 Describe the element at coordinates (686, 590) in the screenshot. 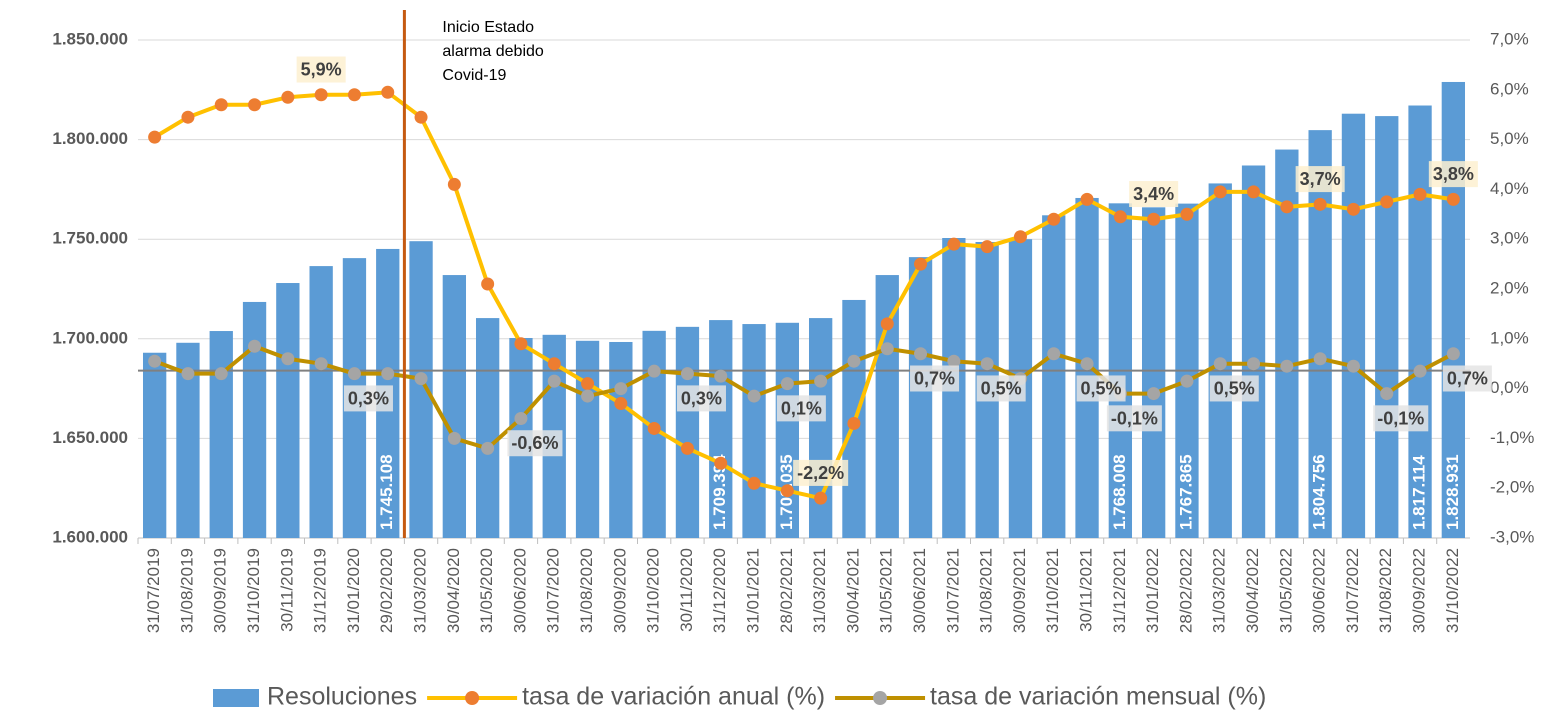

I see `x-tick-label: 30/11/2020` at that location.